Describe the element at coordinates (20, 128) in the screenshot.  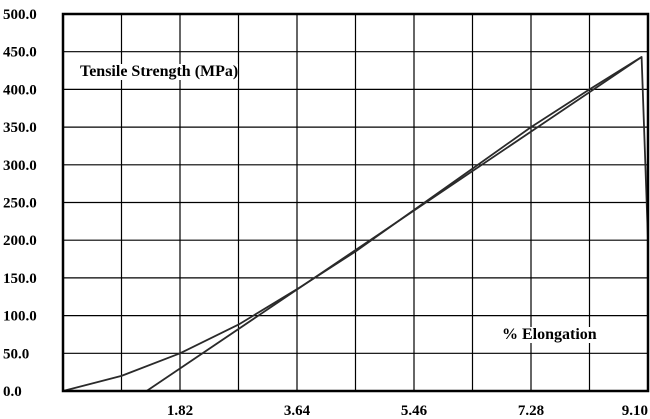
I see `y-tick-label: 350.0` at that location.